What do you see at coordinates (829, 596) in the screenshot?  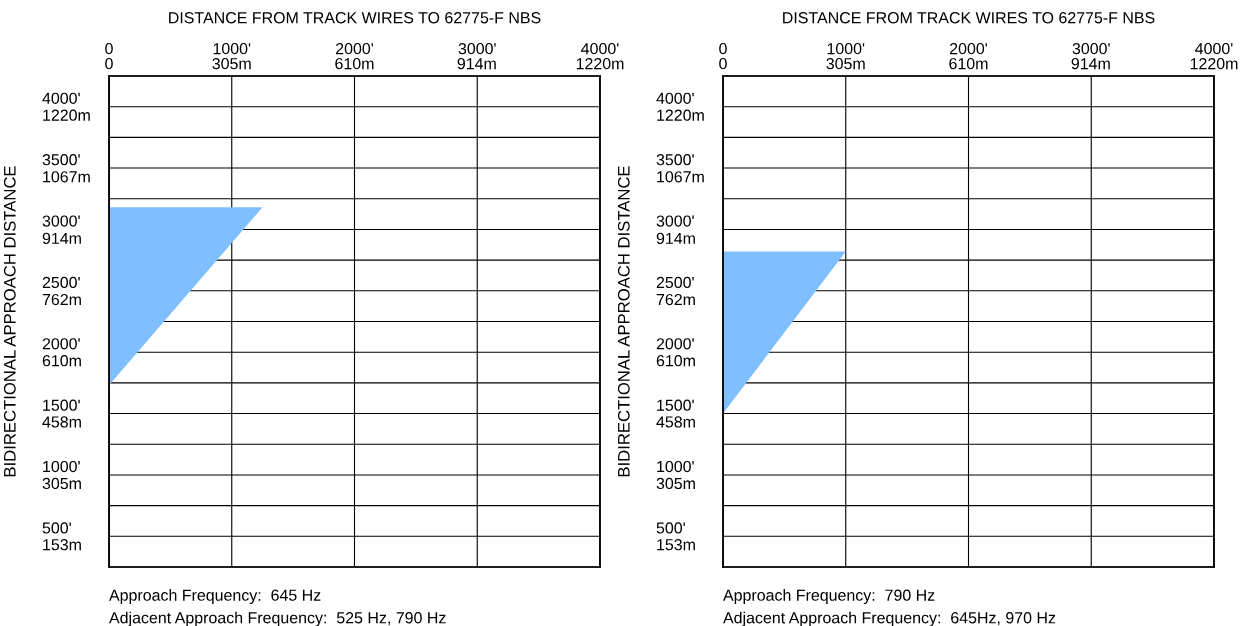 I see `text: Approach Frequency: 790 Hz` at bounding box center [829, 596].